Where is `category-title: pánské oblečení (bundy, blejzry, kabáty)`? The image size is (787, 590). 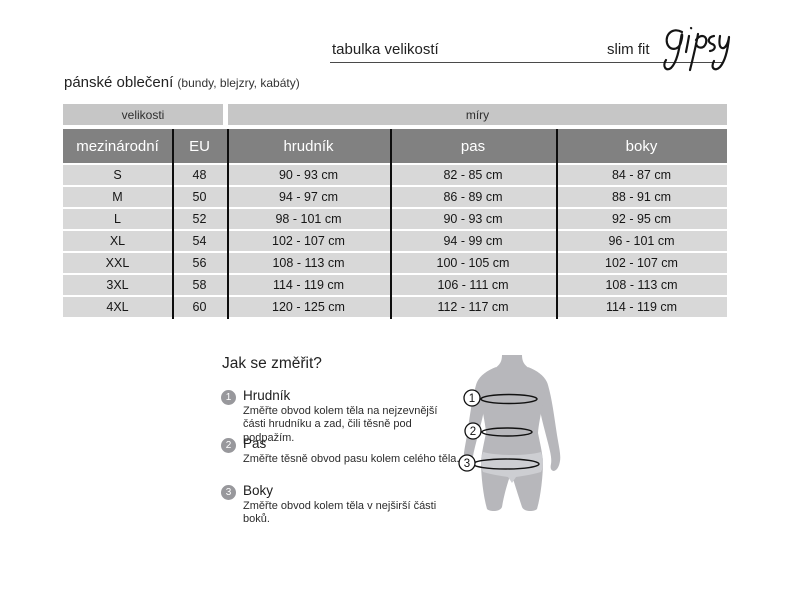
category-title: pánské oblečení (bundy, blejzry, kabáty) is located at coordinates (182, 82).